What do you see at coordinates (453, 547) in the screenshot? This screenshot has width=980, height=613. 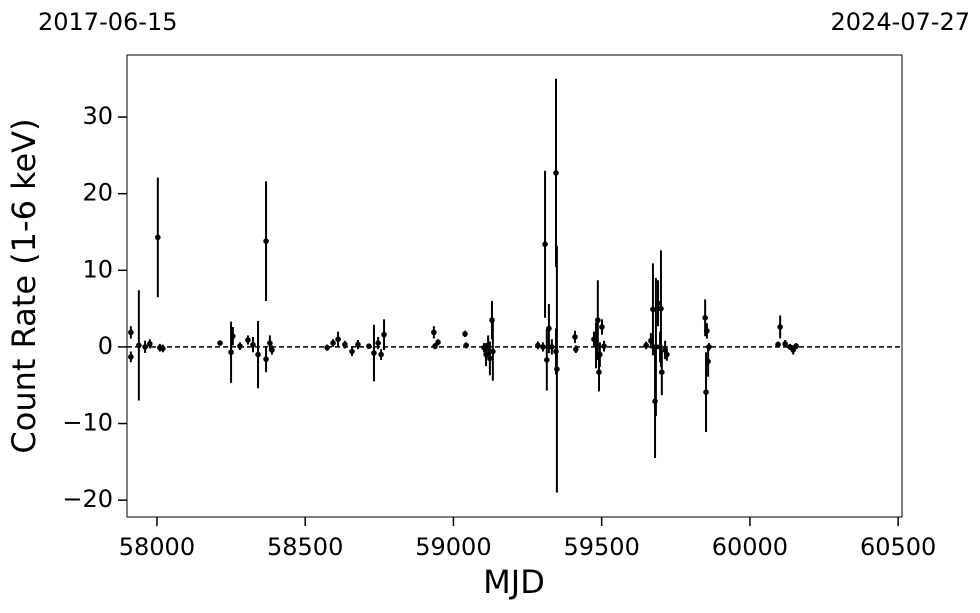 I see `x-tick-label: 59000` at bounding box center [453, 547].